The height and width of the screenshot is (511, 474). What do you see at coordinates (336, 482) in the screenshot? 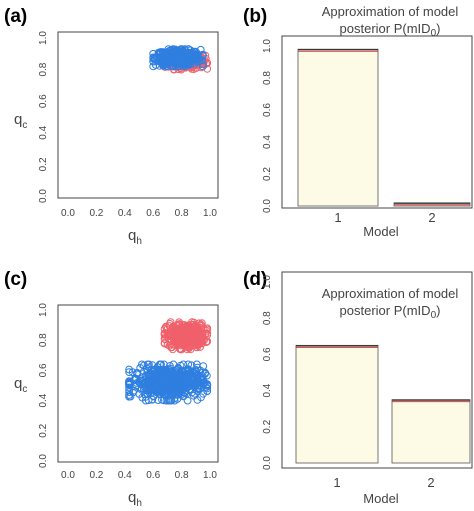
I see `x-category-label: 1` at bounding box center [336, 482].